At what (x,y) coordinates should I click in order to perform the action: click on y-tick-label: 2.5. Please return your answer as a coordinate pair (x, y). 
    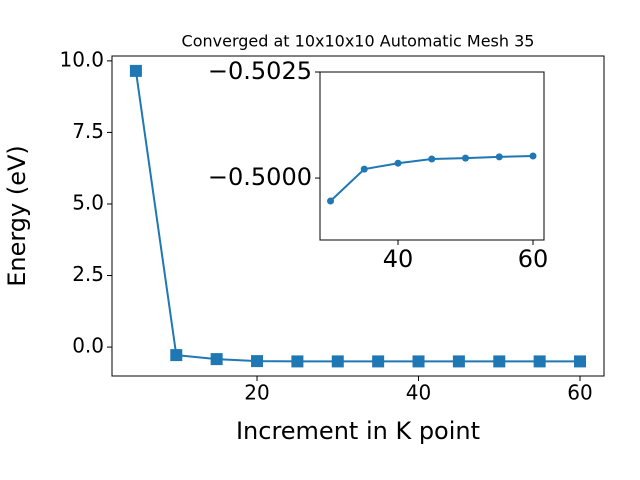
    Looking at the image, I should click on (88, 274).